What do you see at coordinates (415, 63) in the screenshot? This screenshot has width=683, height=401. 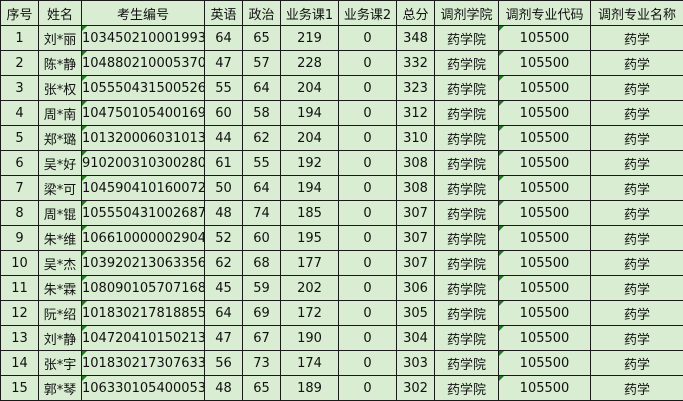 I see `cell-total: 332` at bounding box center [415, 63].